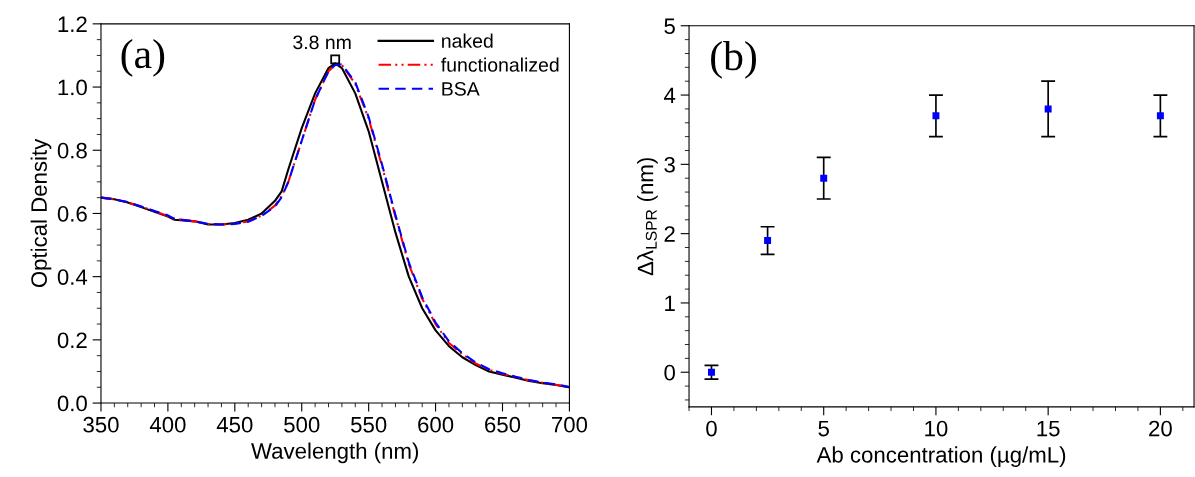  I want to click on x-tick-label: 5, so click(823, 428).